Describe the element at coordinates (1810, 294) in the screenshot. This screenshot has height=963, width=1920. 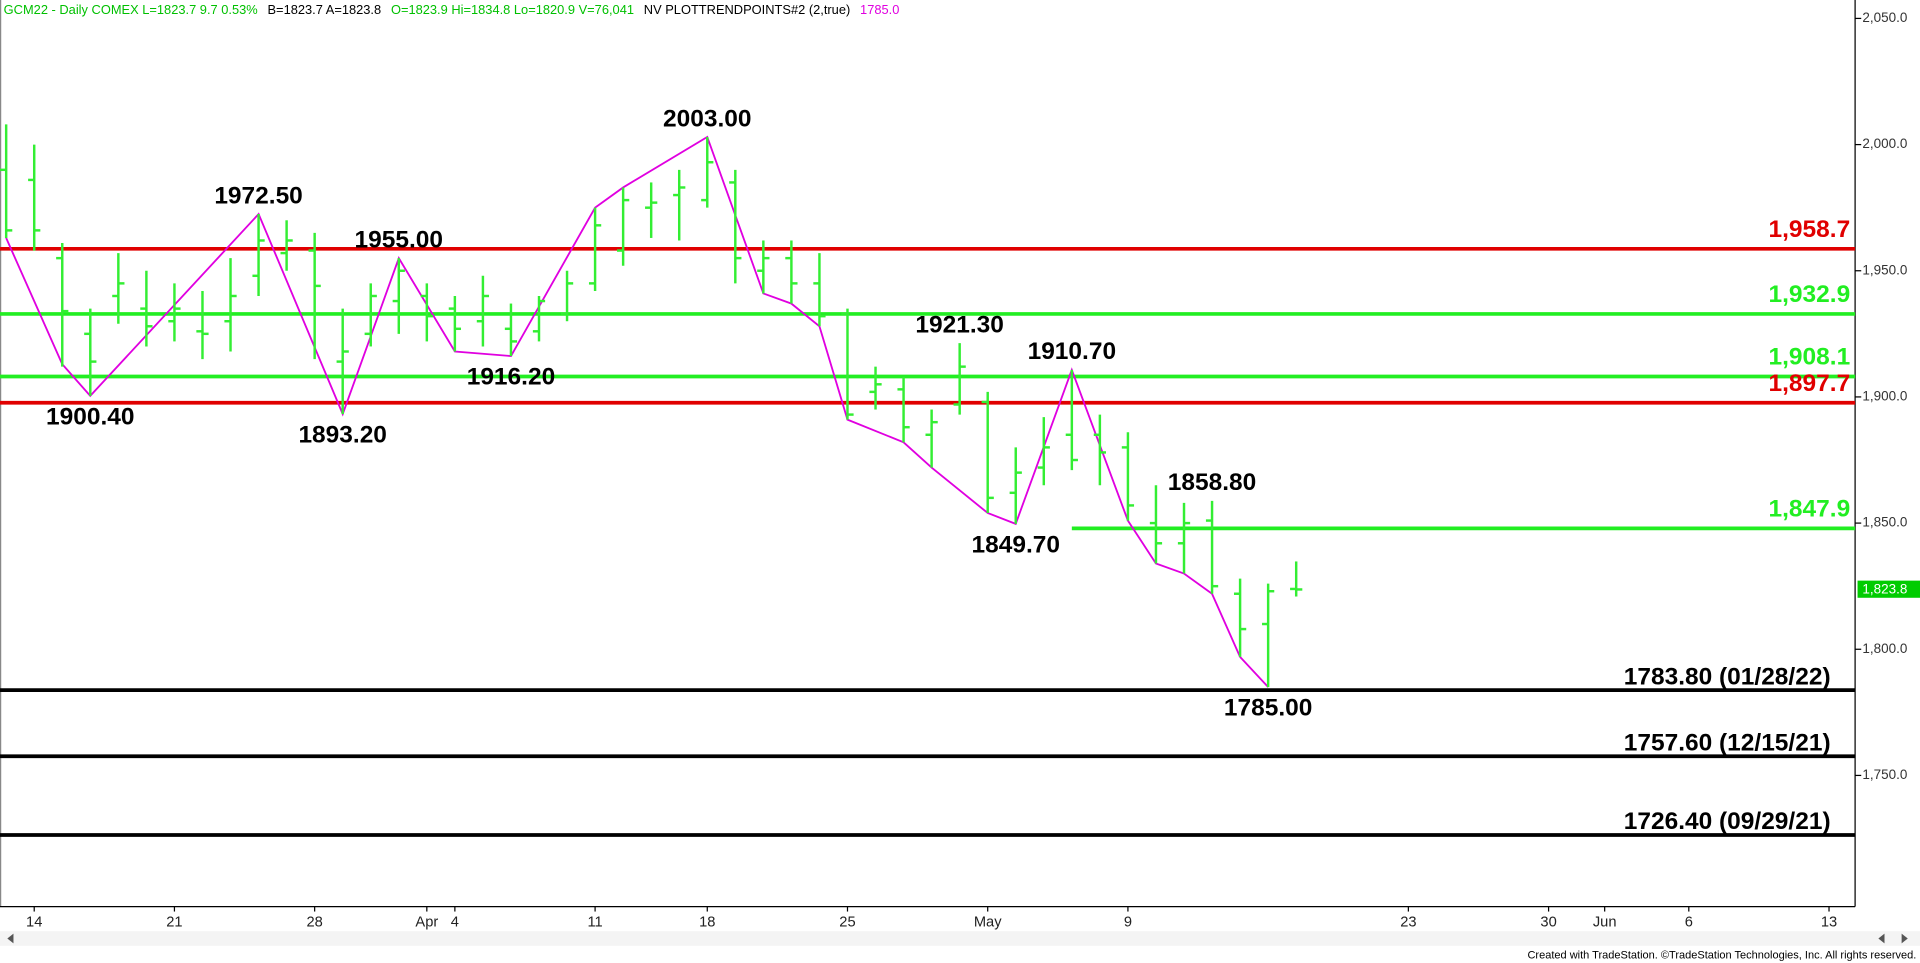
I see `level-label: 1,932.9` at that location.